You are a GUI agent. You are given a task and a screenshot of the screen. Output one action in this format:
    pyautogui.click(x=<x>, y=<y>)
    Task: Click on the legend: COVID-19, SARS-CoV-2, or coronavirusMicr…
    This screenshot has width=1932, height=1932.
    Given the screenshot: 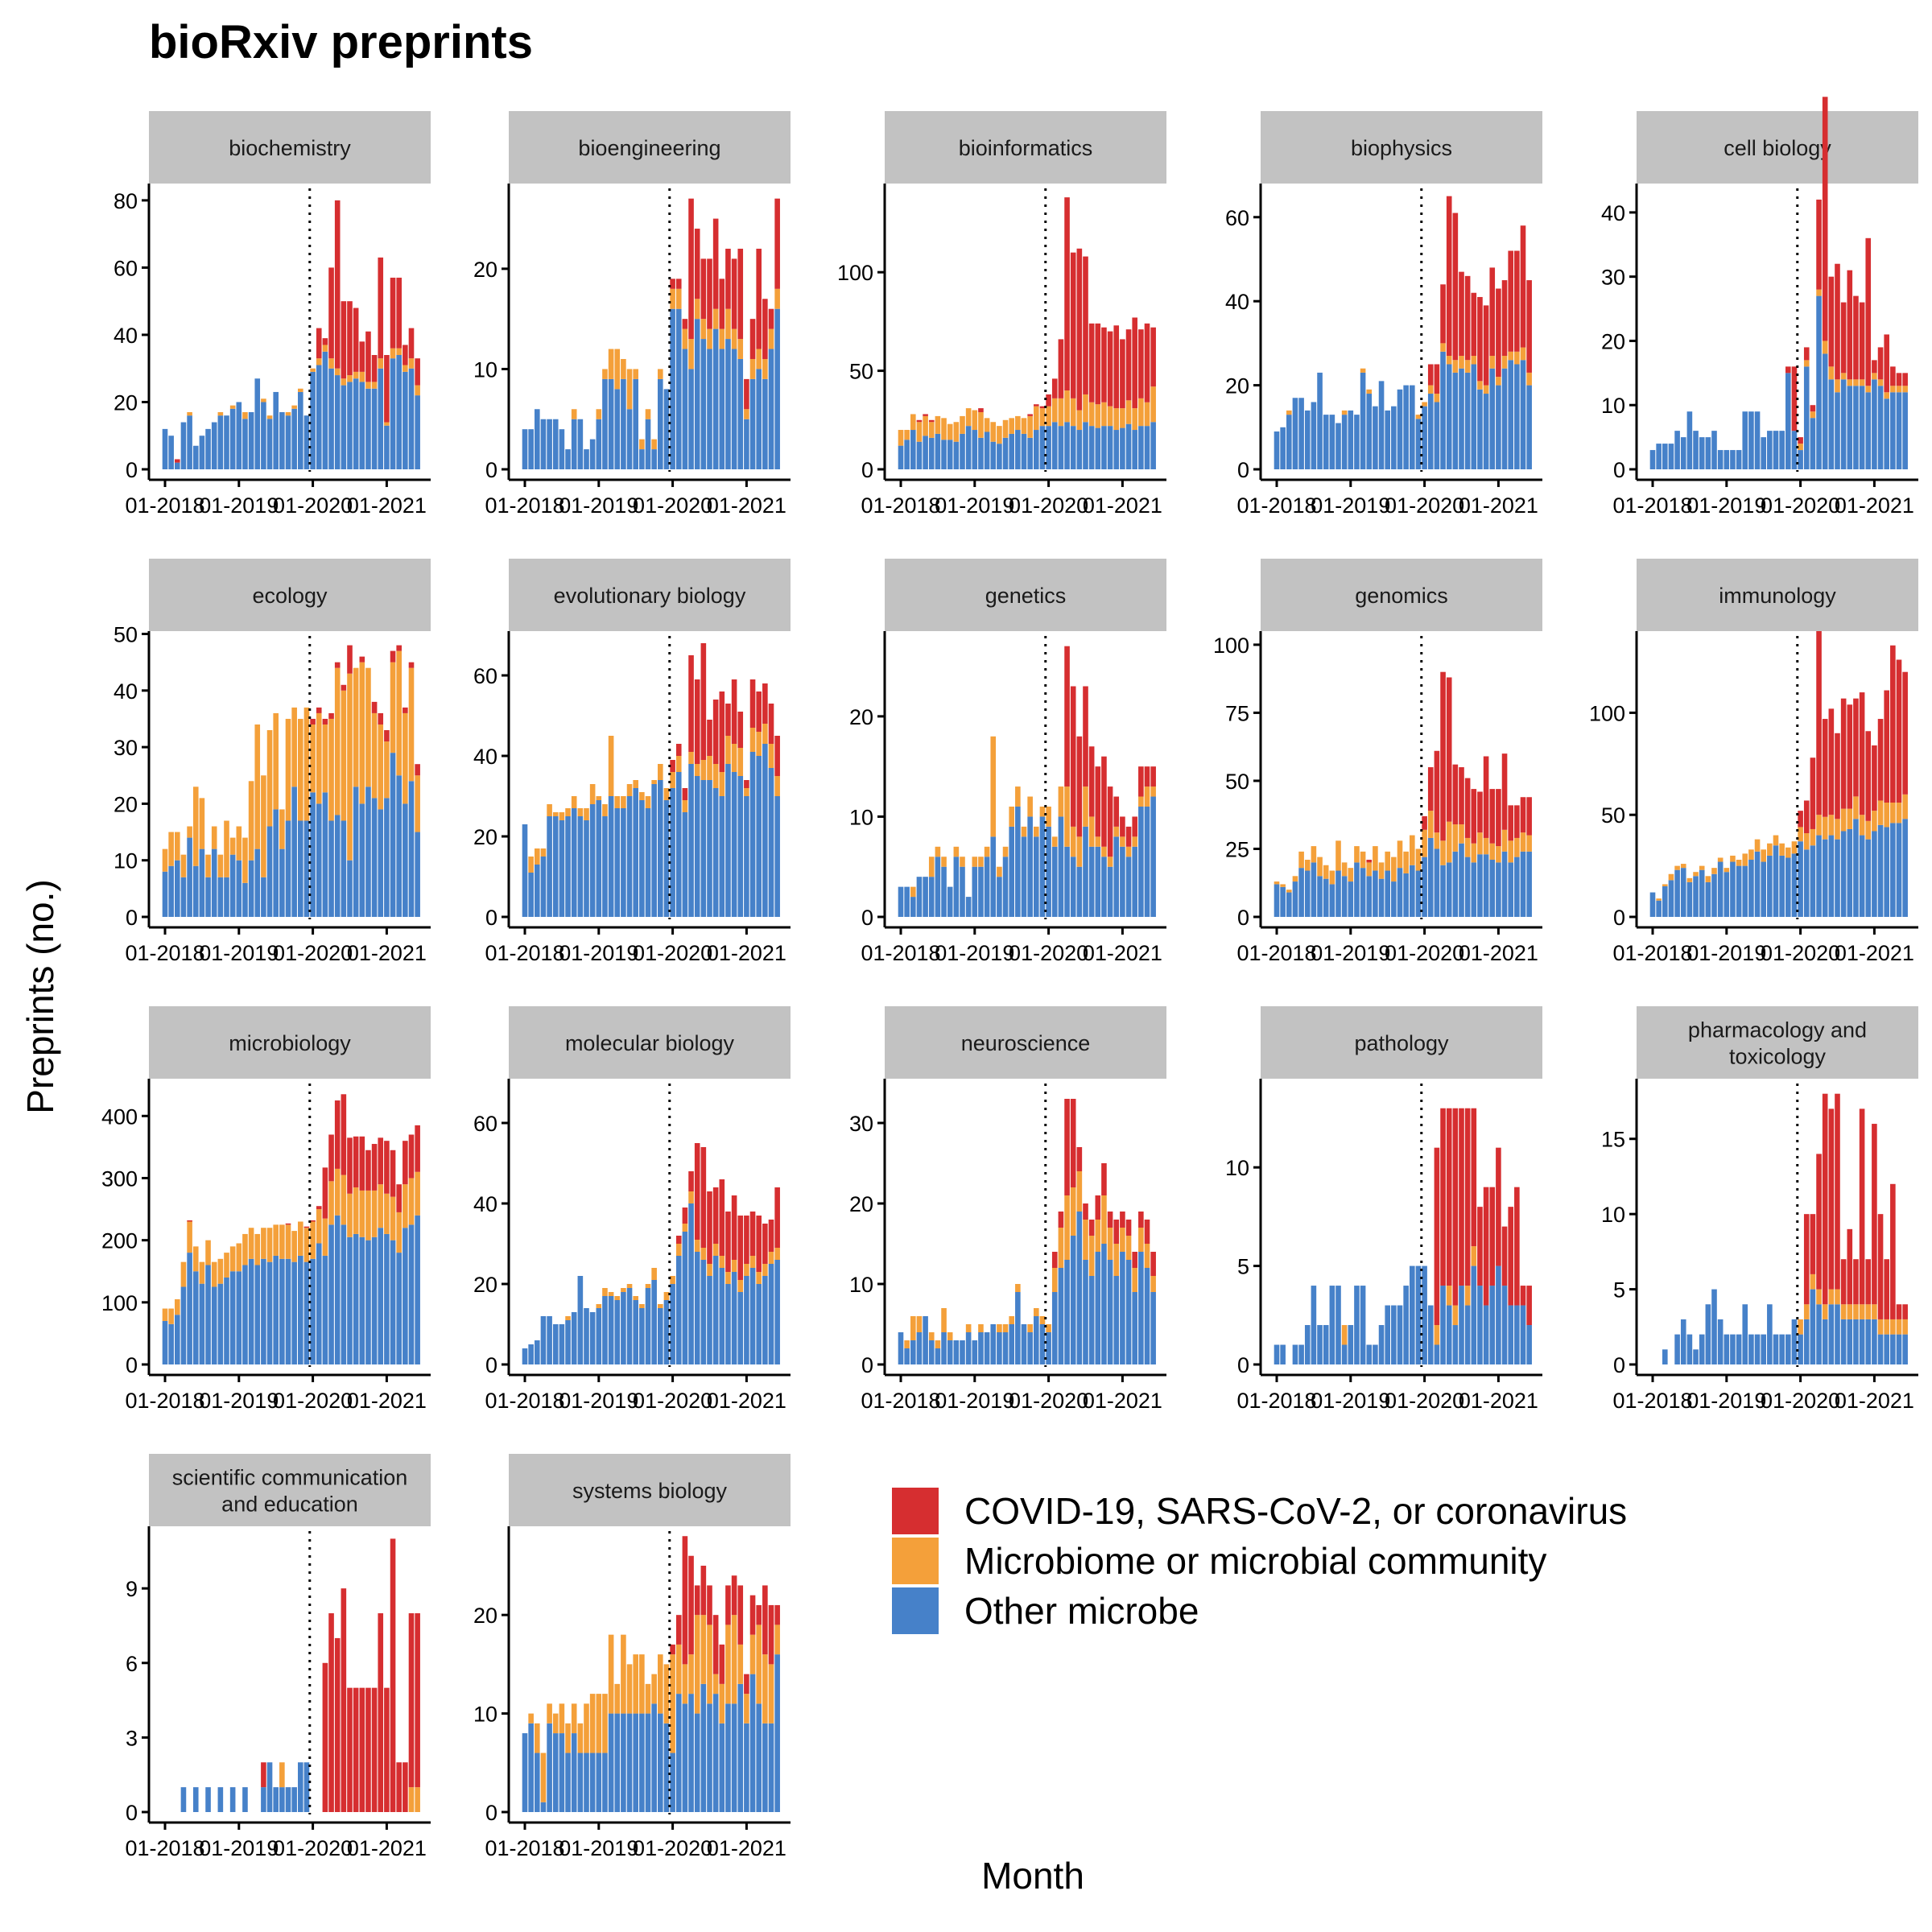 What is the action you would take?
    pyautogui.click(x=1259, y=1561)
    